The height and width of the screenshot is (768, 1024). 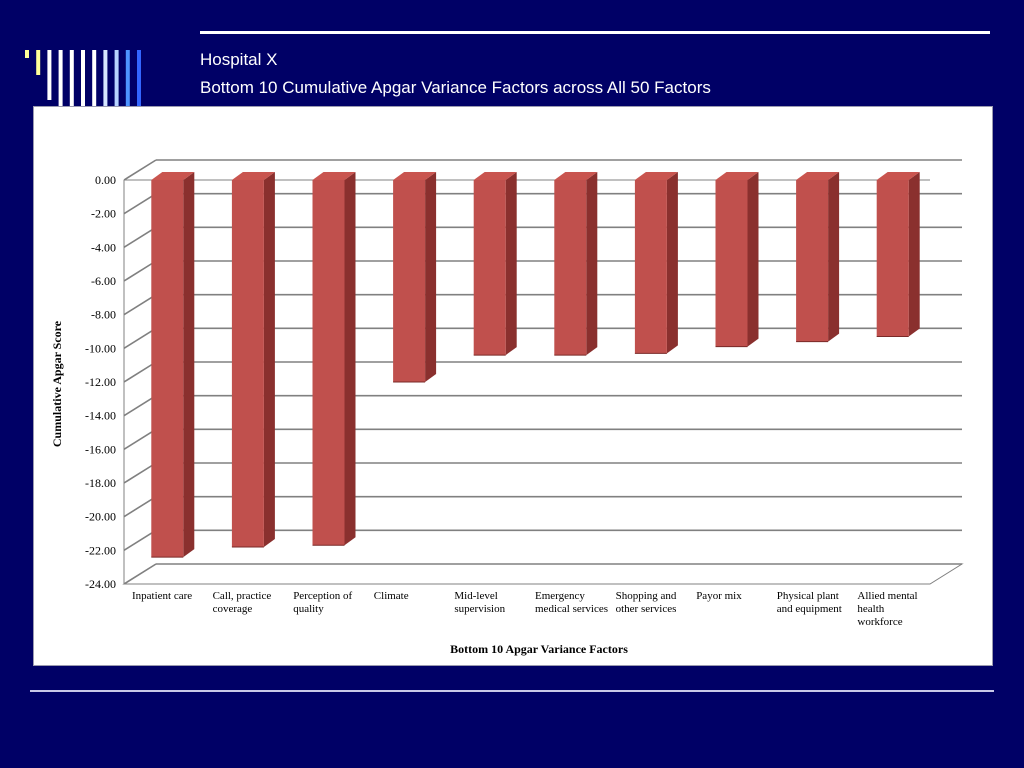 I want to click on y-tick-label: -4.00, so click(x=103, y=247).